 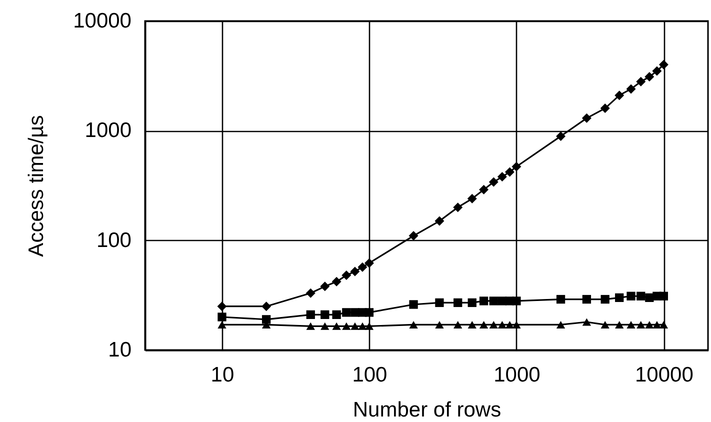 What do you see at coordinates (517, 375) in the screenshot?
I see `x-tick-label: 1000` at bounding box center [517, 375].